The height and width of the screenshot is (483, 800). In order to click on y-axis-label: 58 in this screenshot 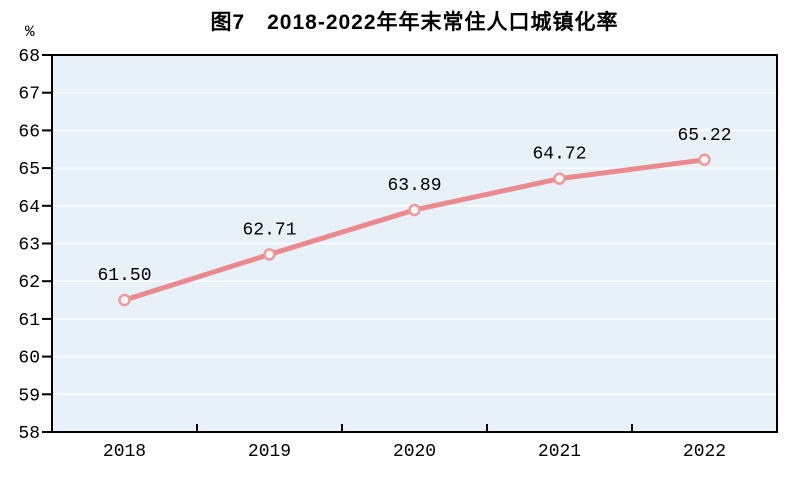, I will do `click(29, 434)`.